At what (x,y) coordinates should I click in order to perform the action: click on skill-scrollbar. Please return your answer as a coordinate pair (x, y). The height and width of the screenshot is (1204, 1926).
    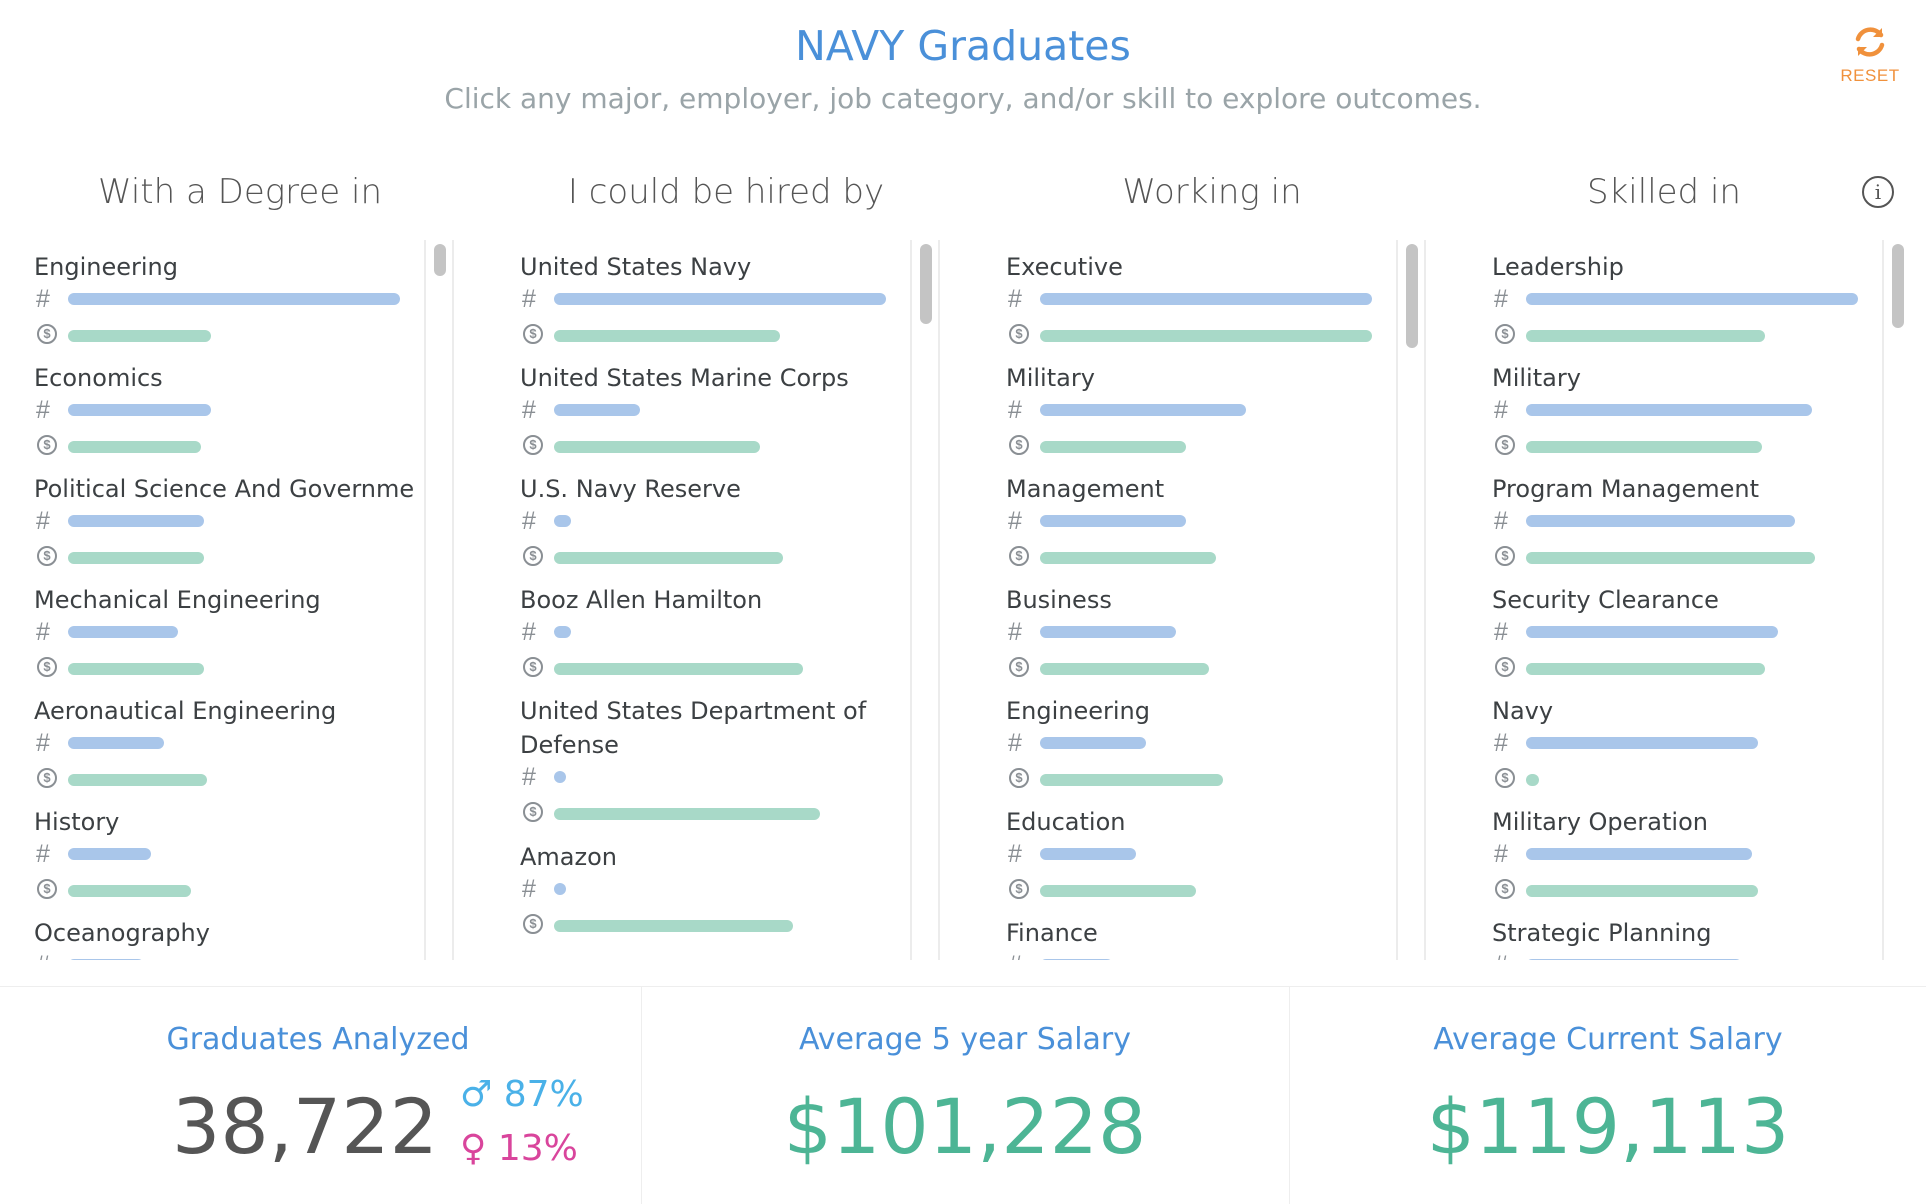
    Looking at the image, I should click on (1897, 600).